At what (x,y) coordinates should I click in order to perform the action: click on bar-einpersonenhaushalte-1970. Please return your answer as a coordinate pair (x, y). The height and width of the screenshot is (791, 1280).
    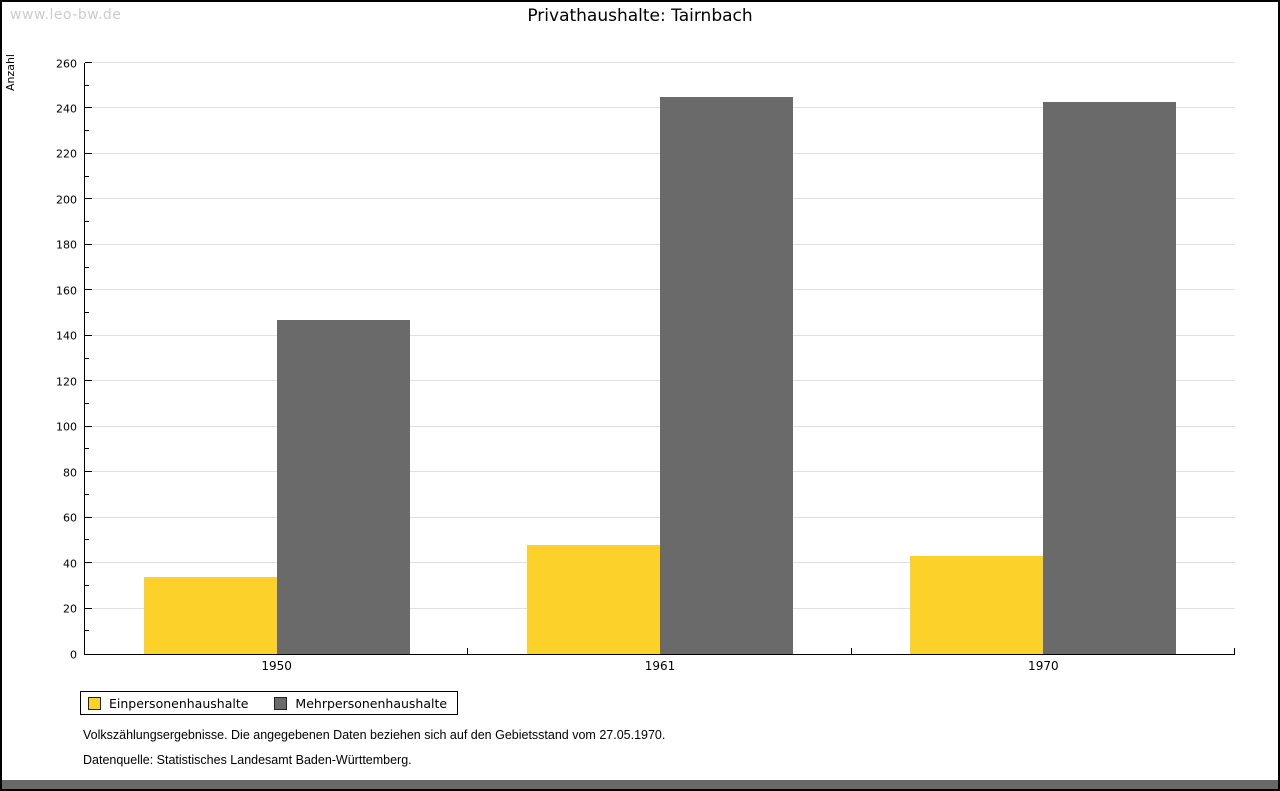
    Looking at the image, I should click on (977, 605).